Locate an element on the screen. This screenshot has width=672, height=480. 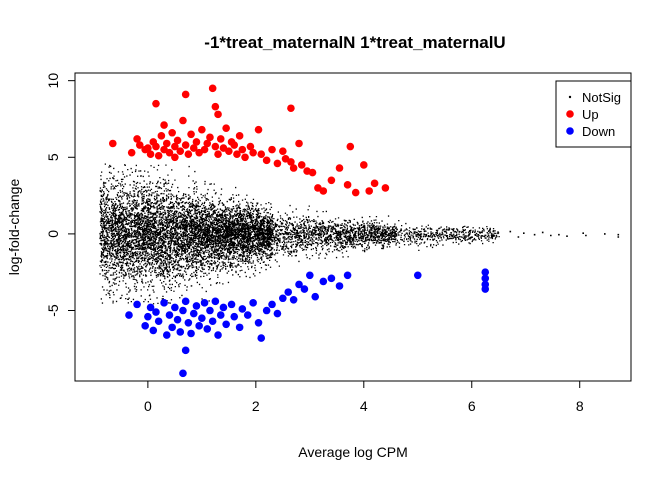
y-tick-label: 5 is located at coordinates (53, 157).